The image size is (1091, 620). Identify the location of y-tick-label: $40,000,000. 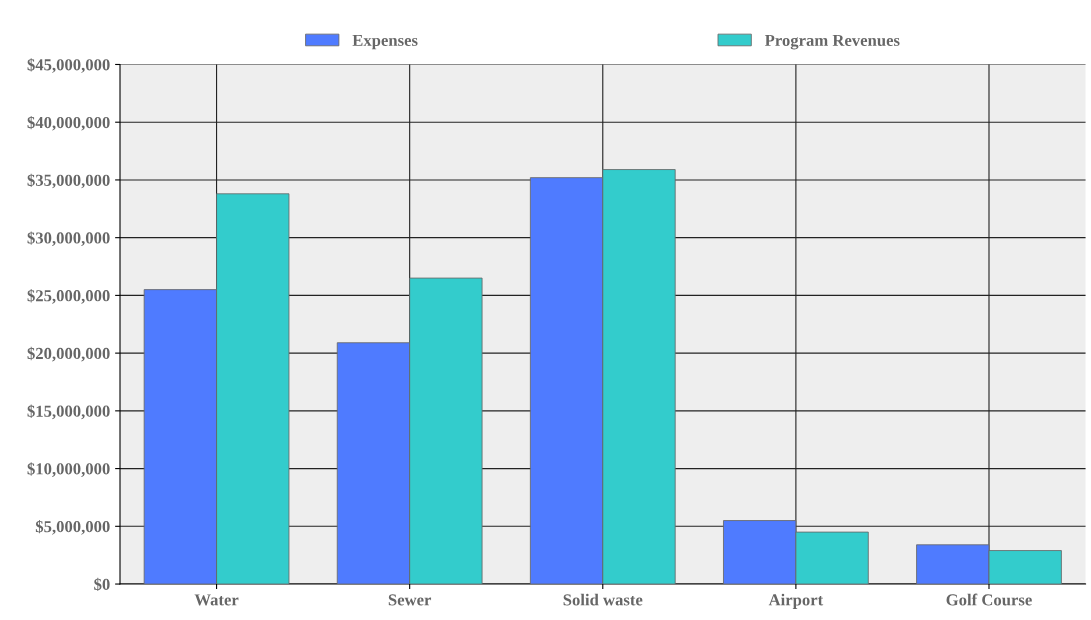
(68, 123).